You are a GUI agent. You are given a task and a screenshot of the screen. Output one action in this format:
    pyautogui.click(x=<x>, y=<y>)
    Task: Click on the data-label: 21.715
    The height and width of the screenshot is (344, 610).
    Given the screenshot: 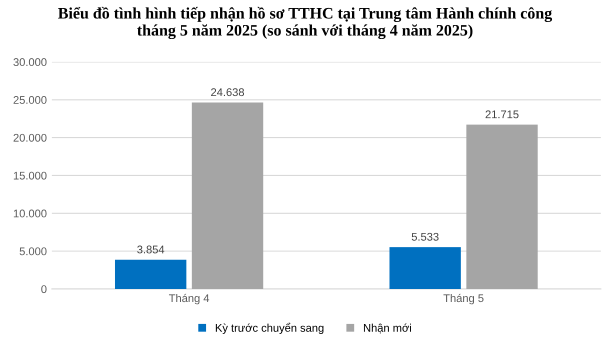 What is the action you would take?
    pyautogui.click(x=502, y=114)
    